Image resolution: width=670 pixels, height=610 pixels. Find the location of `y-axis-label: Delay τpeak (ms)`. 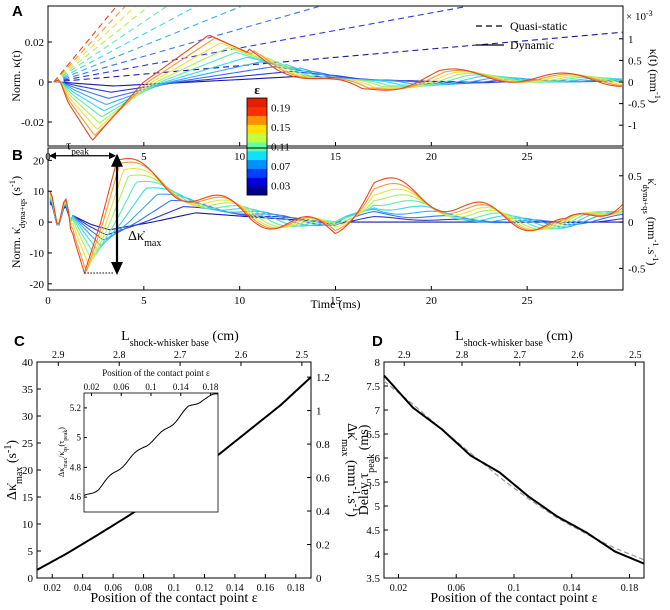

y-axis-label: Delay τpeak (ms) is located at coordinates (367, 469).